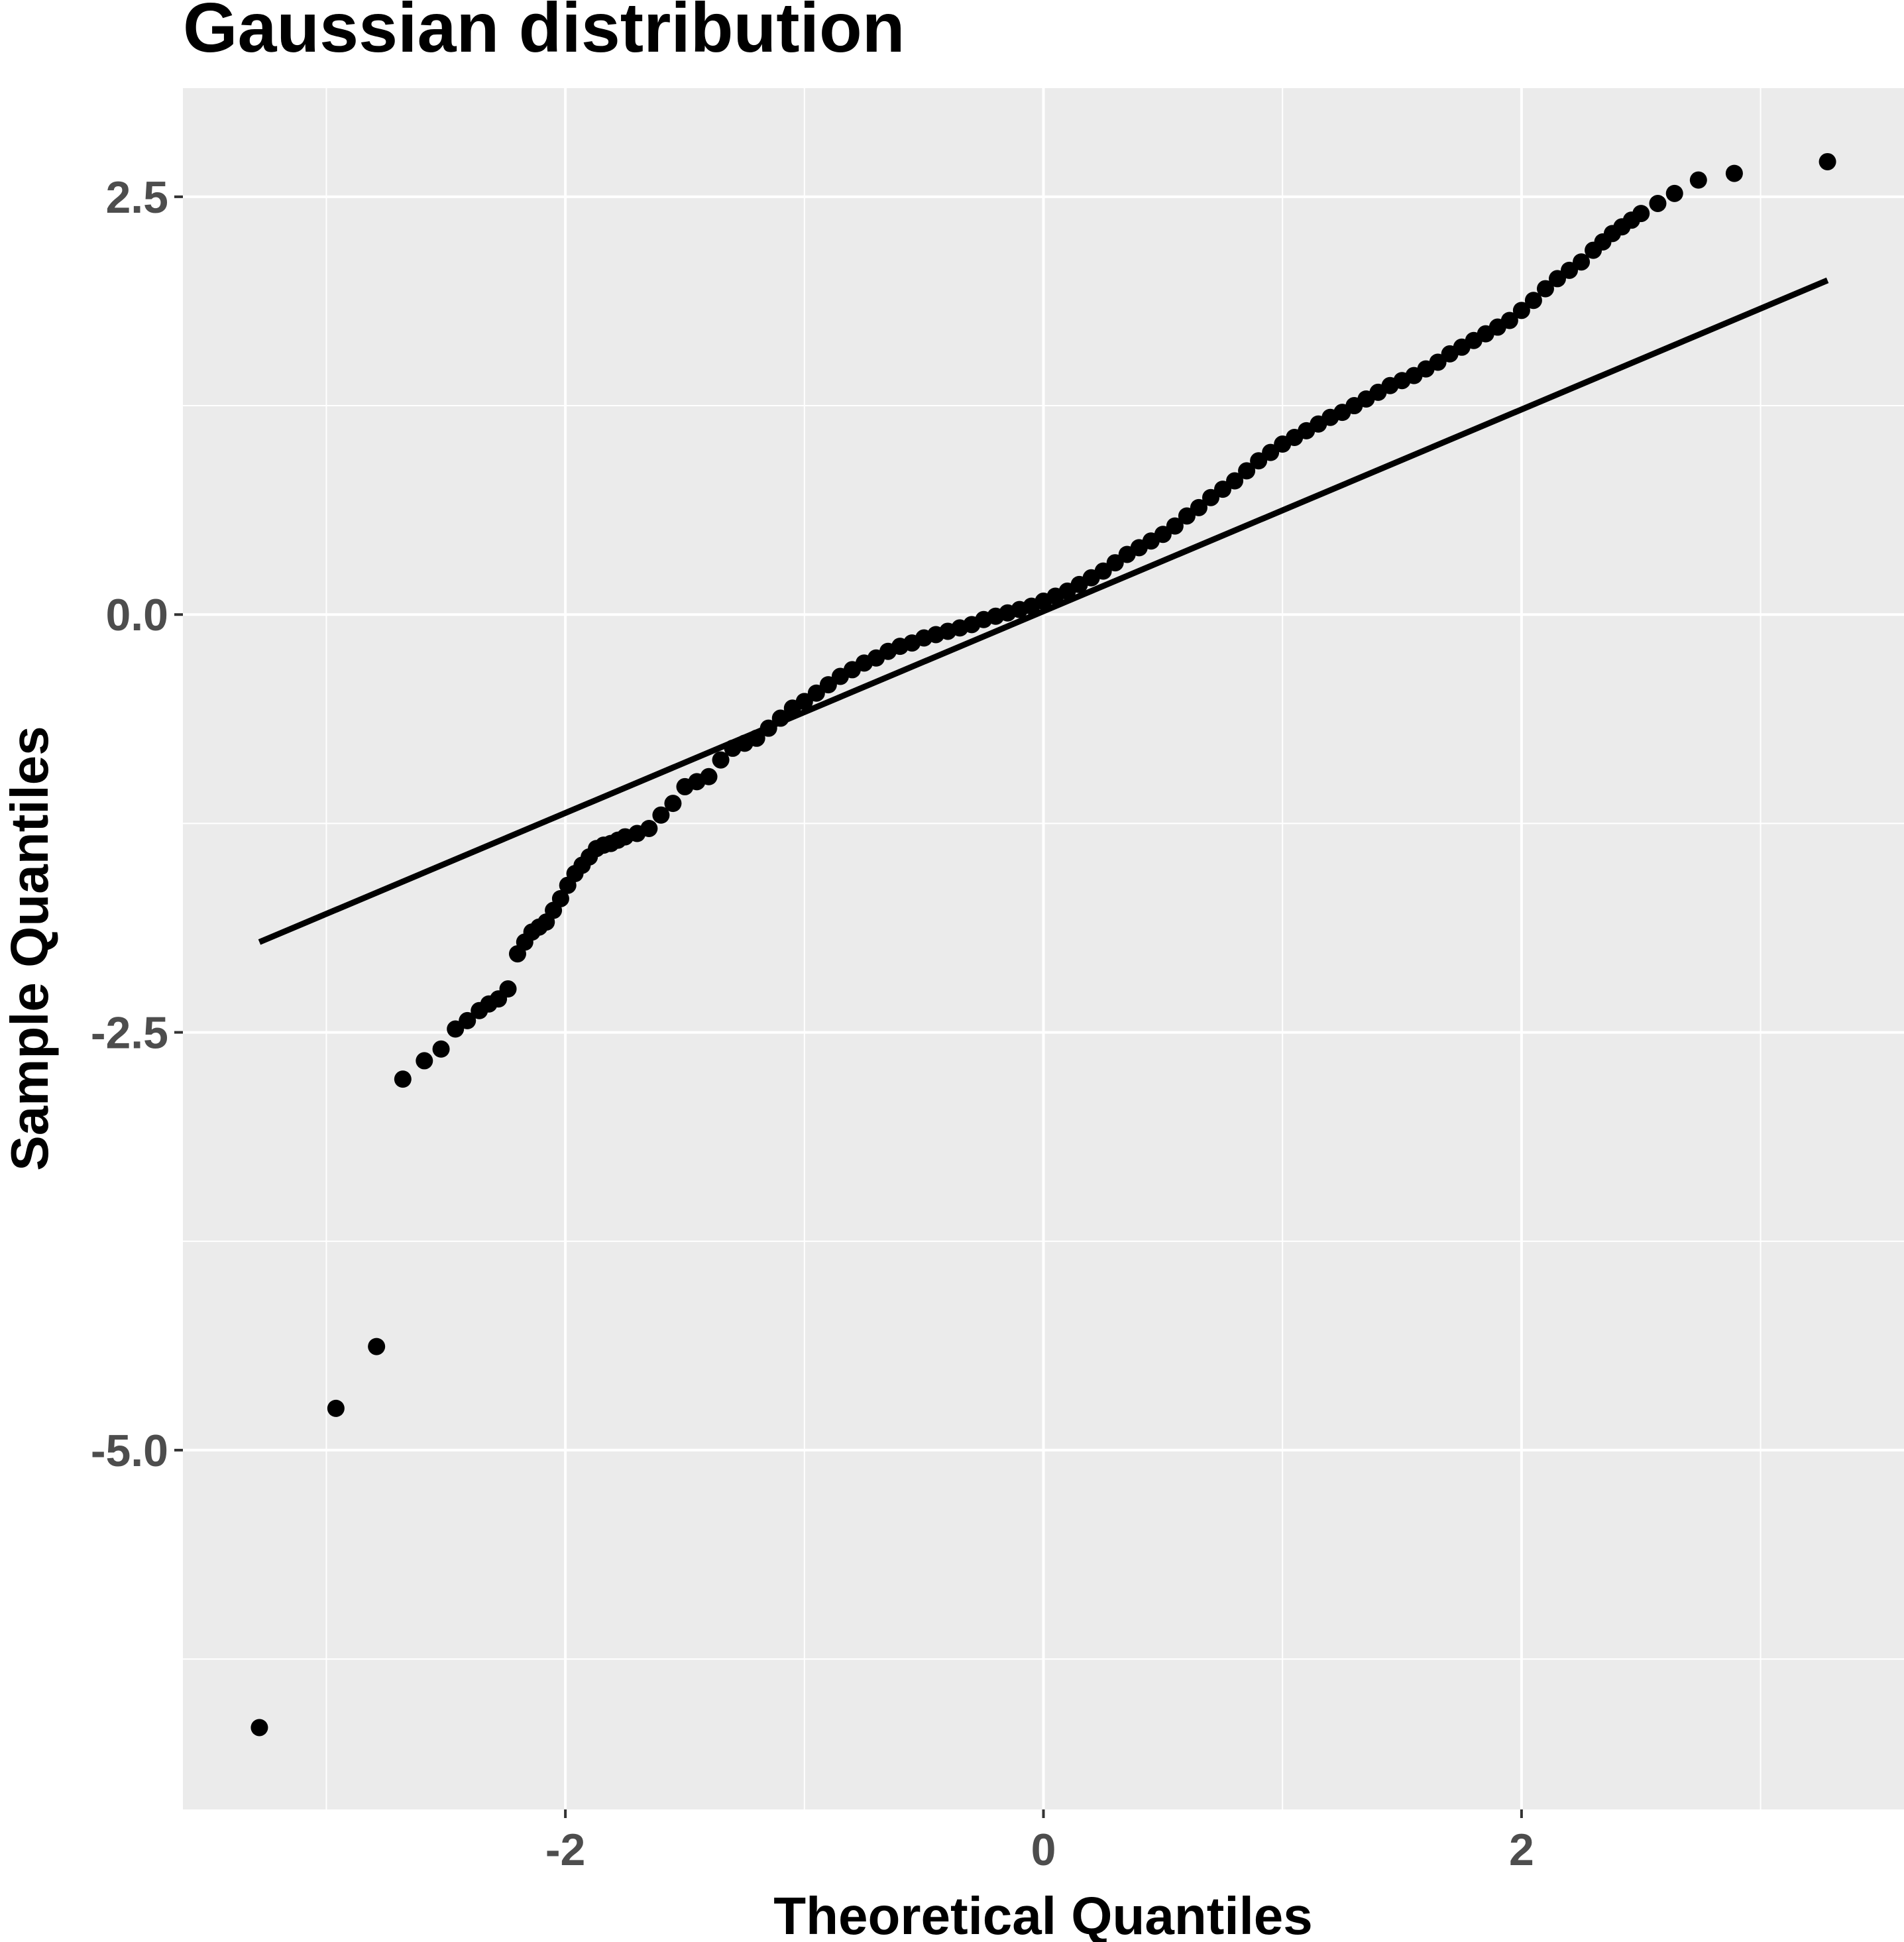  Describe the element at coordinates (129, 1451) in the screenshot. I see `y-tick-label: -5.0` at that location.